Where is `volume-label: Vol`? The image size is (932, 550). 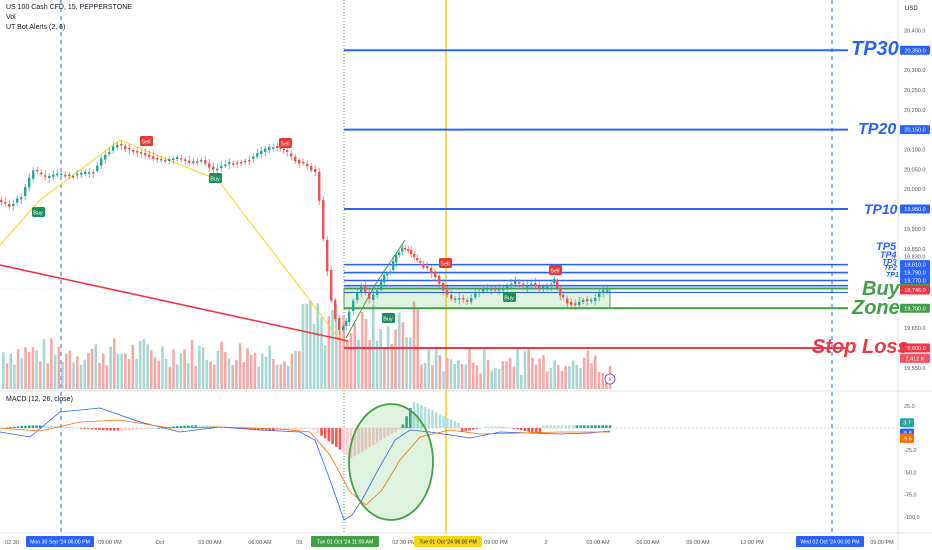
volume-label: Vol is located at coordinates (11, 17).